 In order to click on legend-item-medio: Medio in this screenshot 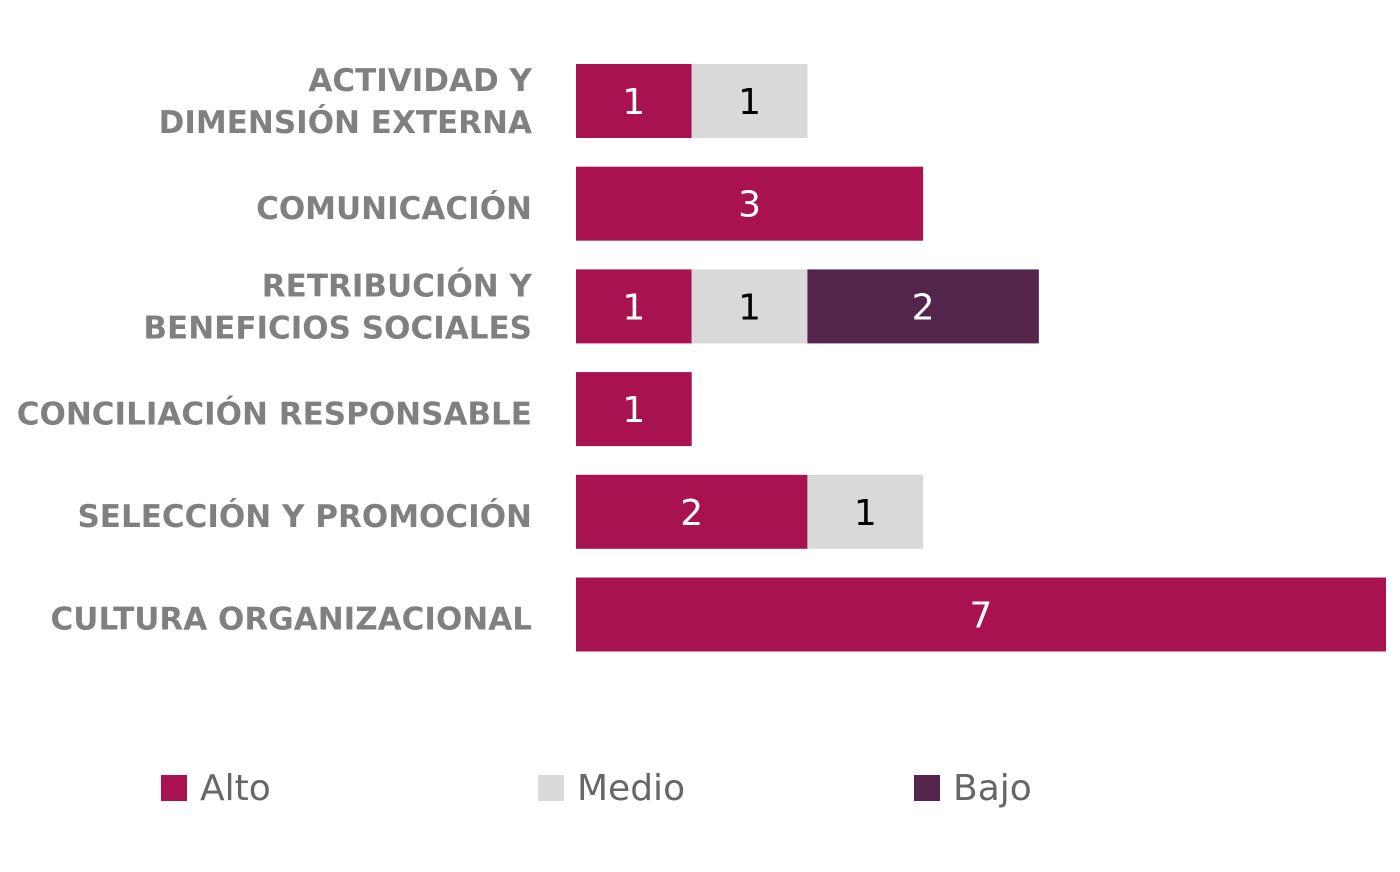, I will do `click(611, 788)`.